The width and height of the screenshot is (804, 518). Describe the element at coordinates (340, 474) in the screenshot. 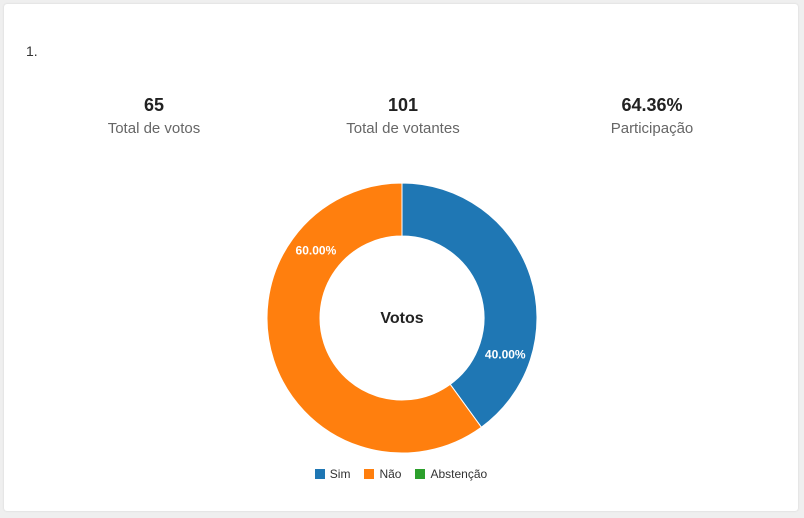

I see `legend-label: Sim` at that location.